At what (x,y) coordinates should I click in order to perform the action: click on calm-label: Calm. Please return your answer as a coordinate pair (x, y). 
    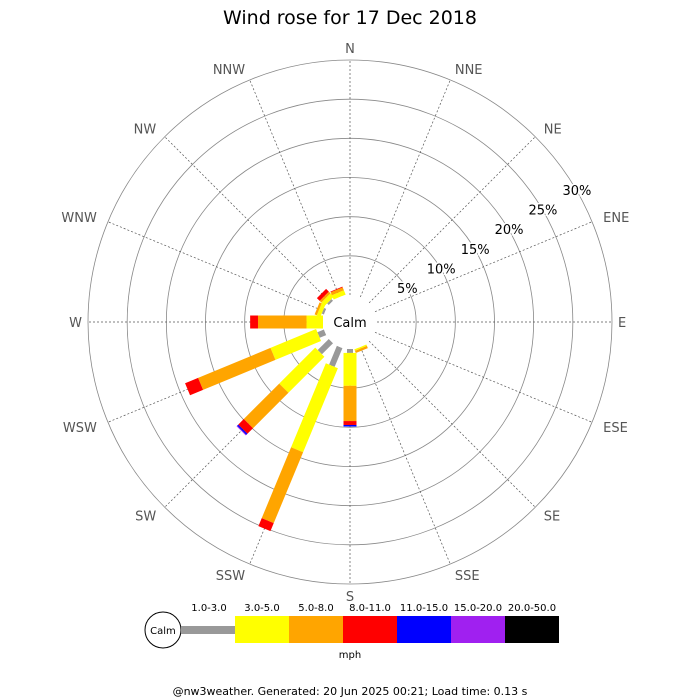
    Looking at the image, I should click on (349, 323).